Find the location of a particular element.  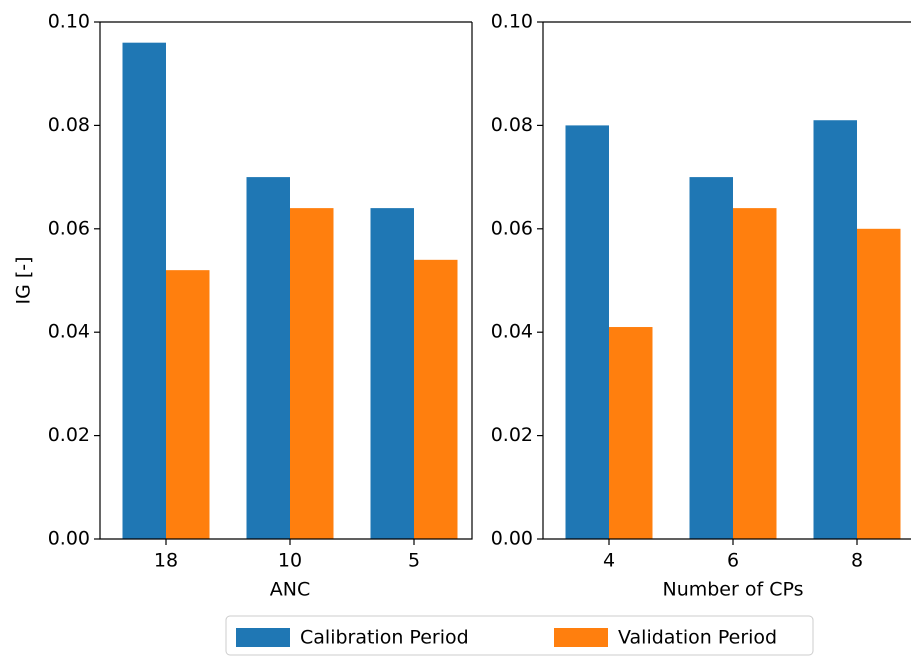

legend-label: Validation Period is located at coordinates (697, 638).